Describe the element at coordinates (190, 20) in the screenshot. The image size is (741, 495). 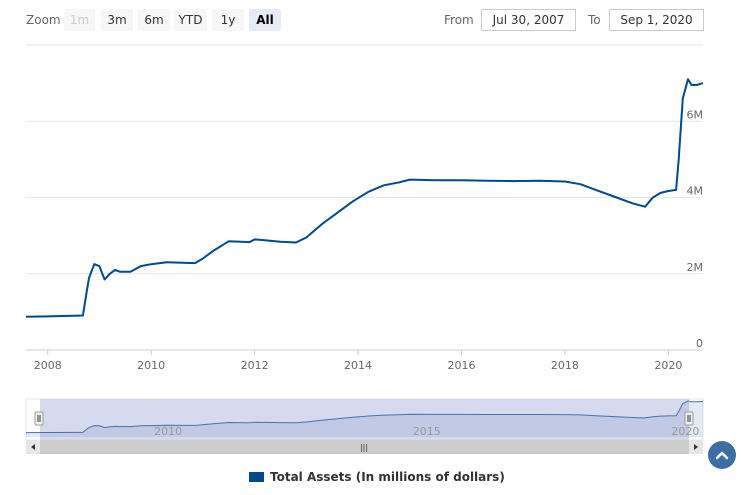
I see `zoom-ytd-button: YTD` at that location.